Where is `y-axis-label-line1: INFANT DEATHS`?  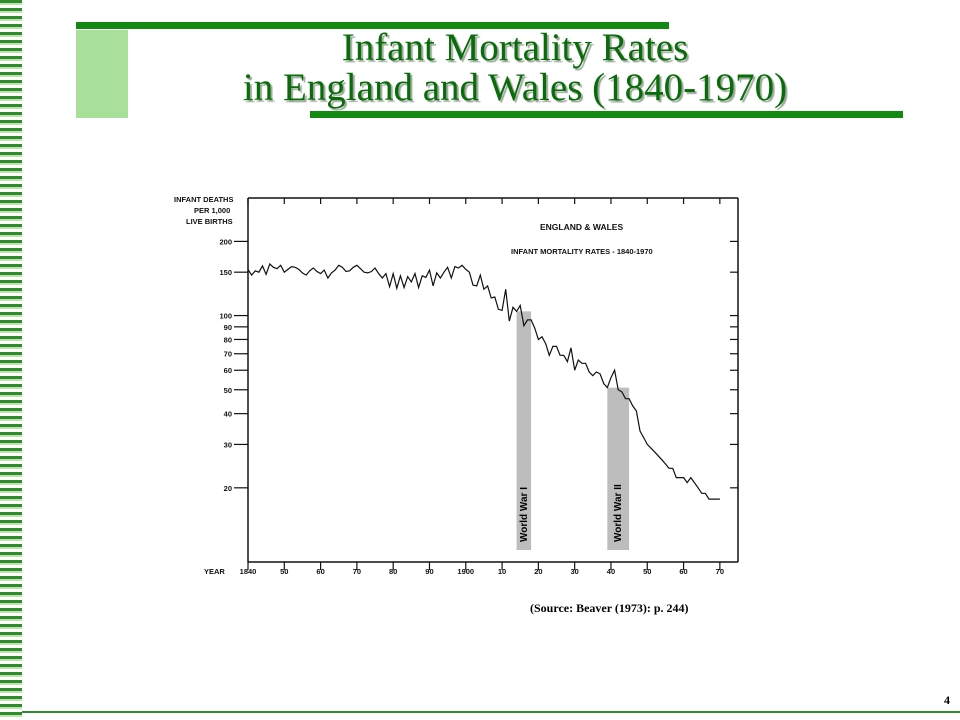
y-axis-label-line1: INFANT DEATHS is located at coordinates (203, 199).